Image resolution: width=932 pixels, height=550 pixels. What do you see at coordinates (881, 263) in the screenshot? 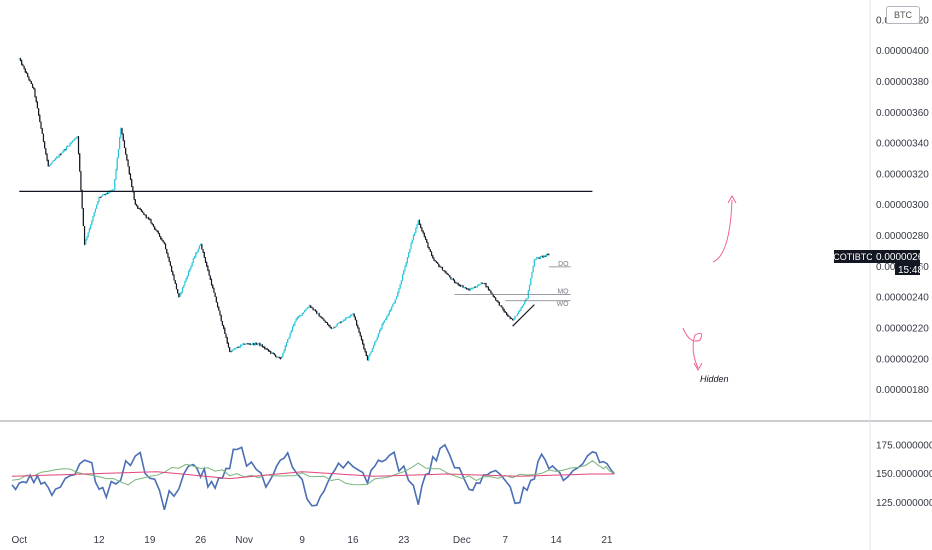
I see `symbol-price-label: COTIBTC 0.00000268 15:48` at bounding box center [881, 263].